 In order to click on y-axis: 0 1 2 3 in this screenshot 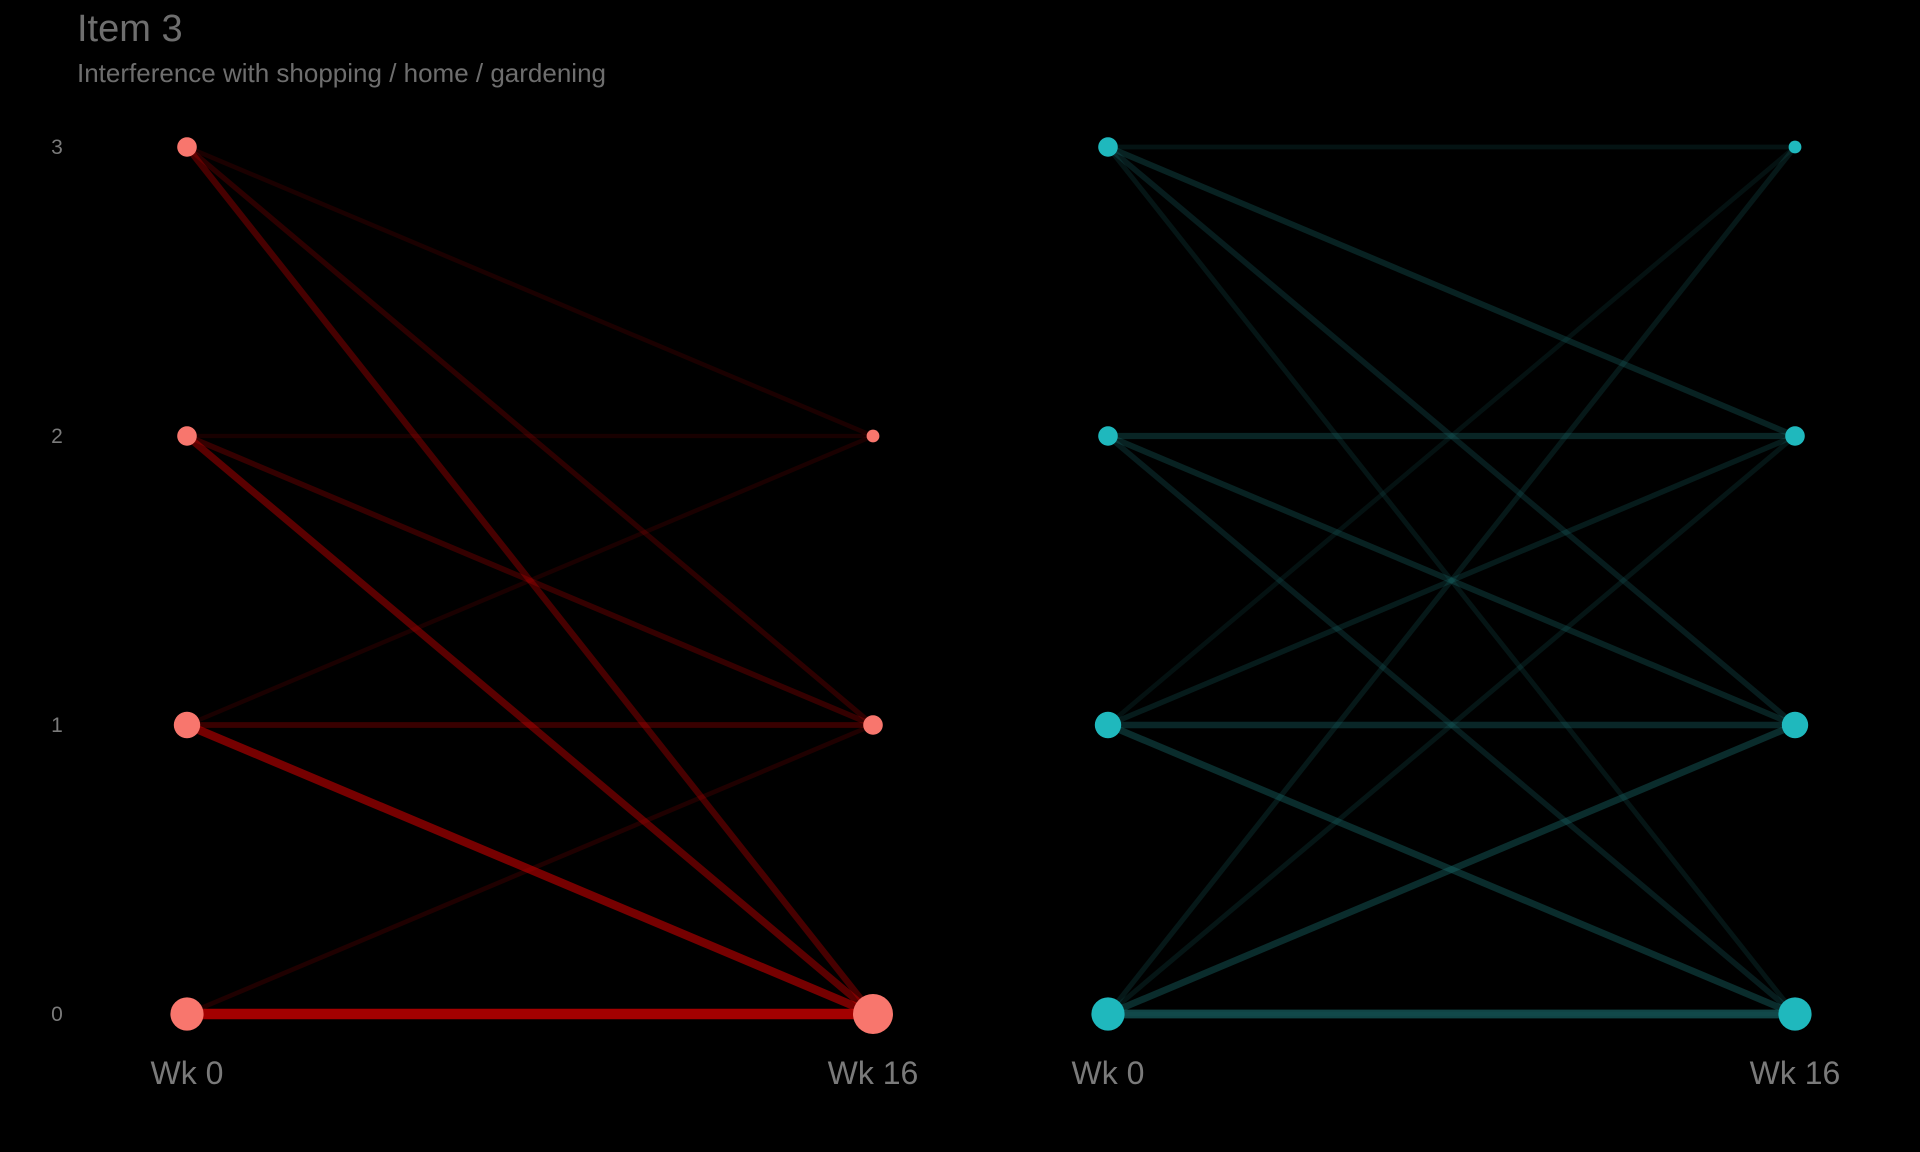, I will do `click(57, 581)`.